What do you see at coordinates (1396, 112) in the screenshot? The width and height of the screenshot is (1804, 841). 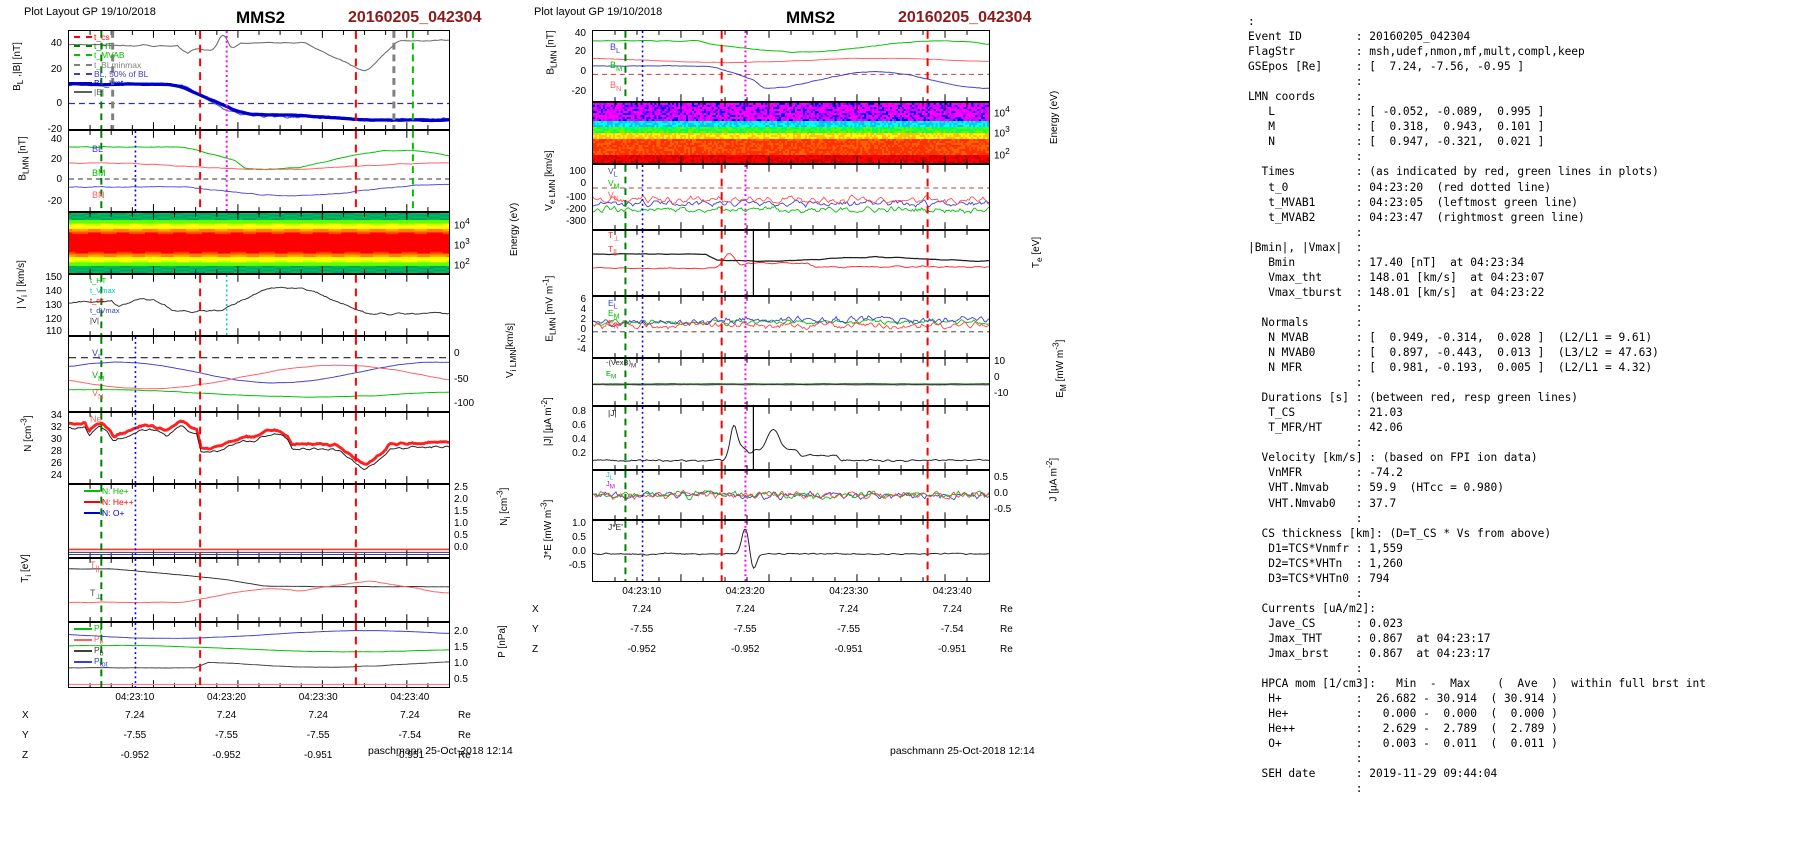 I see `info-line-6: L : [ -0.052, -0.089, 0.995 ]` at bounding box center [1396, 112].